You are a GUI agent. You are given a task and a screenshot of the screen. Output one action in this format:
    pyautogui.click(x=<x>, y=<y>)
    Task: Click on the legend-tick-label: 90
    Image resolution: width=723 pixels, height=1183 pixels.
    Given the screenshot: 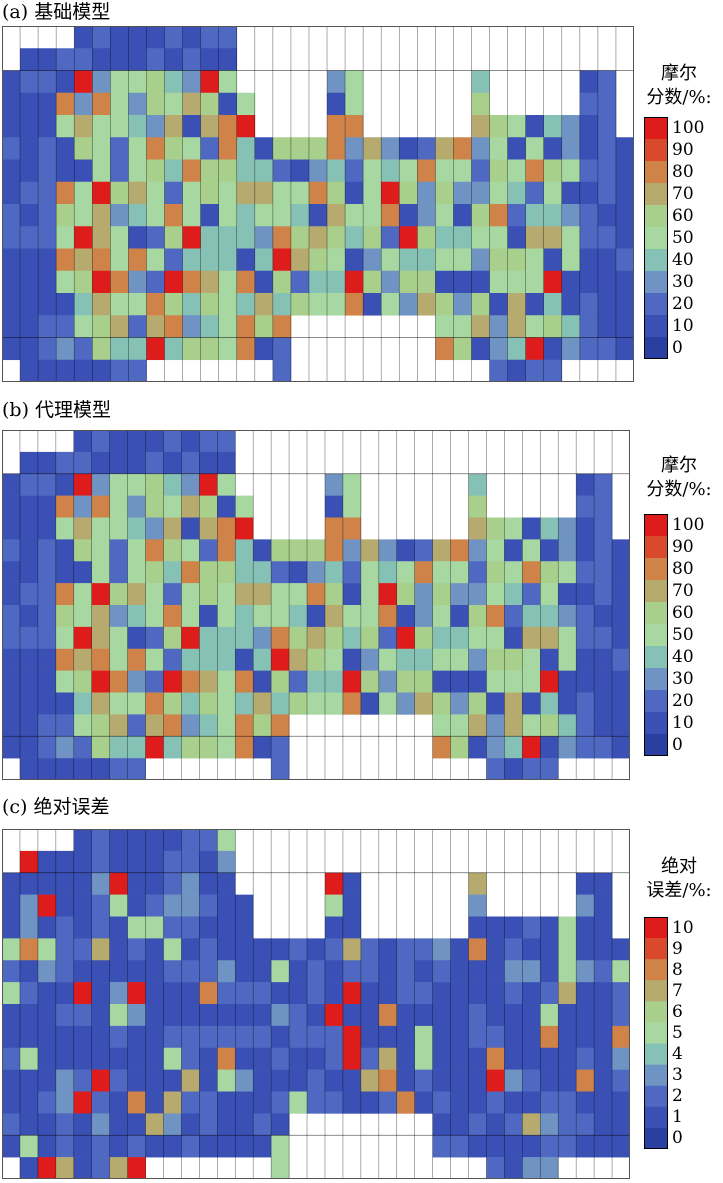 What is the action you would take?
    pyautogui.click(x=683, y=547)
    